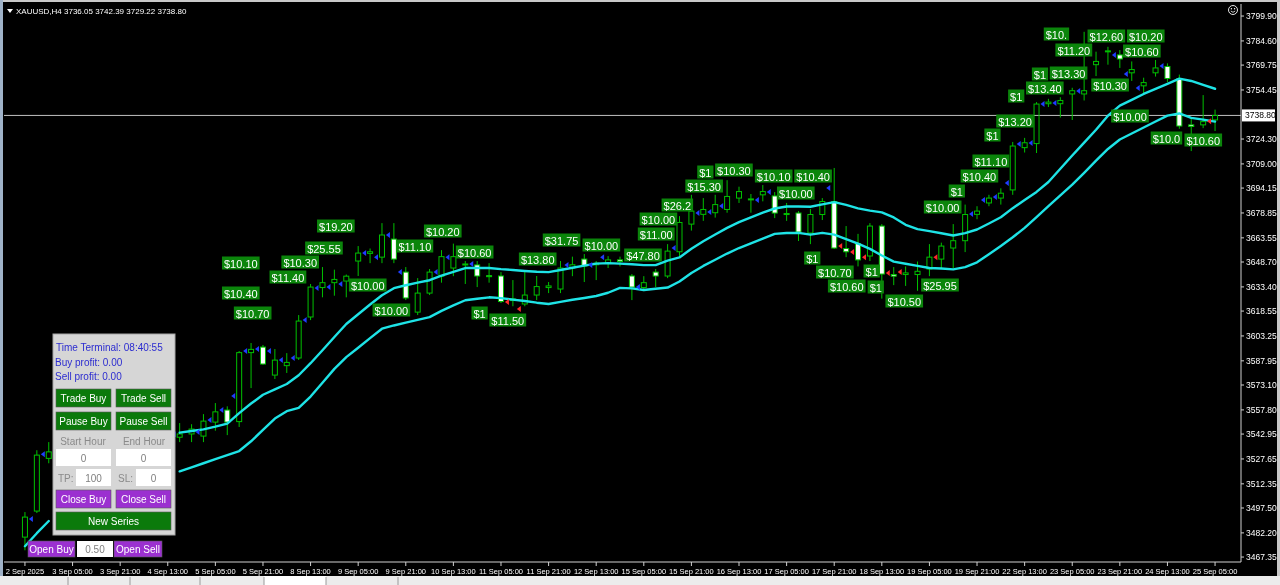 The height and width of the screenshot is (585, 1280). I want to click on y-tick-label: 3754.45, so click(1261, 89).